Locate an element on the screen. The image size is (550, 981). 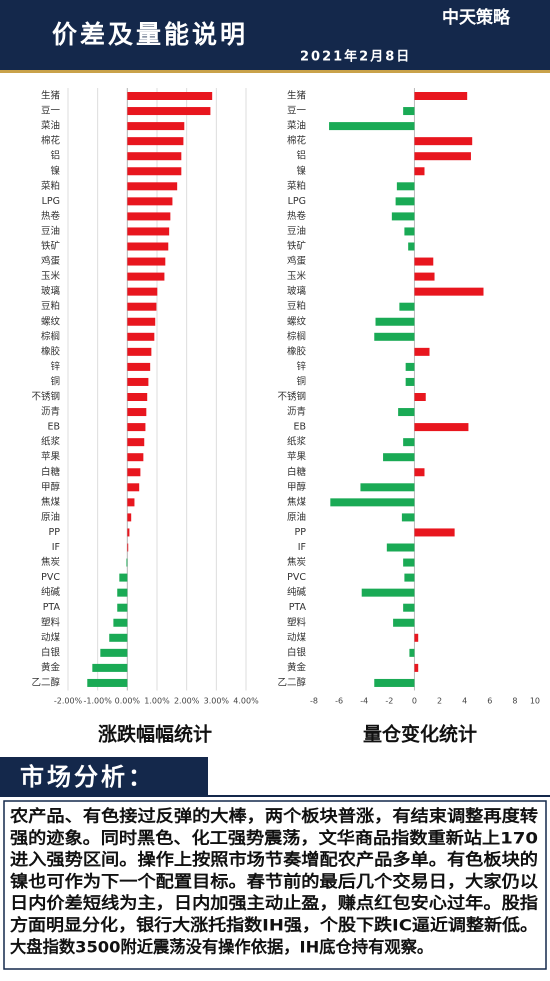
category-label: 焦炭 is located at coordinates (297, 562).